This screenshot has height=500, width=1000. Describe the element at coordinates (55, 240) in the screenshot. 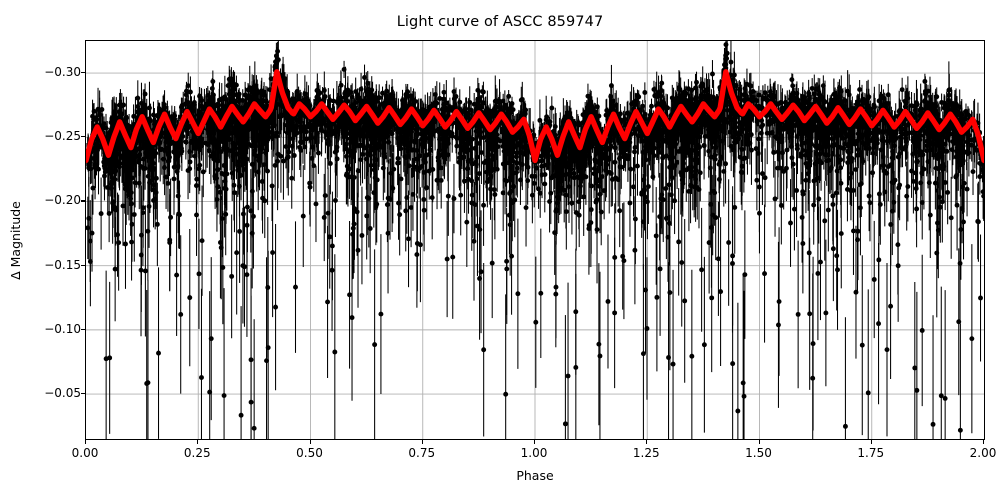

I see `y-tick-labels: −0.30 −0.25 −0.20 −0.15 −0.10 −0.05` at that location.